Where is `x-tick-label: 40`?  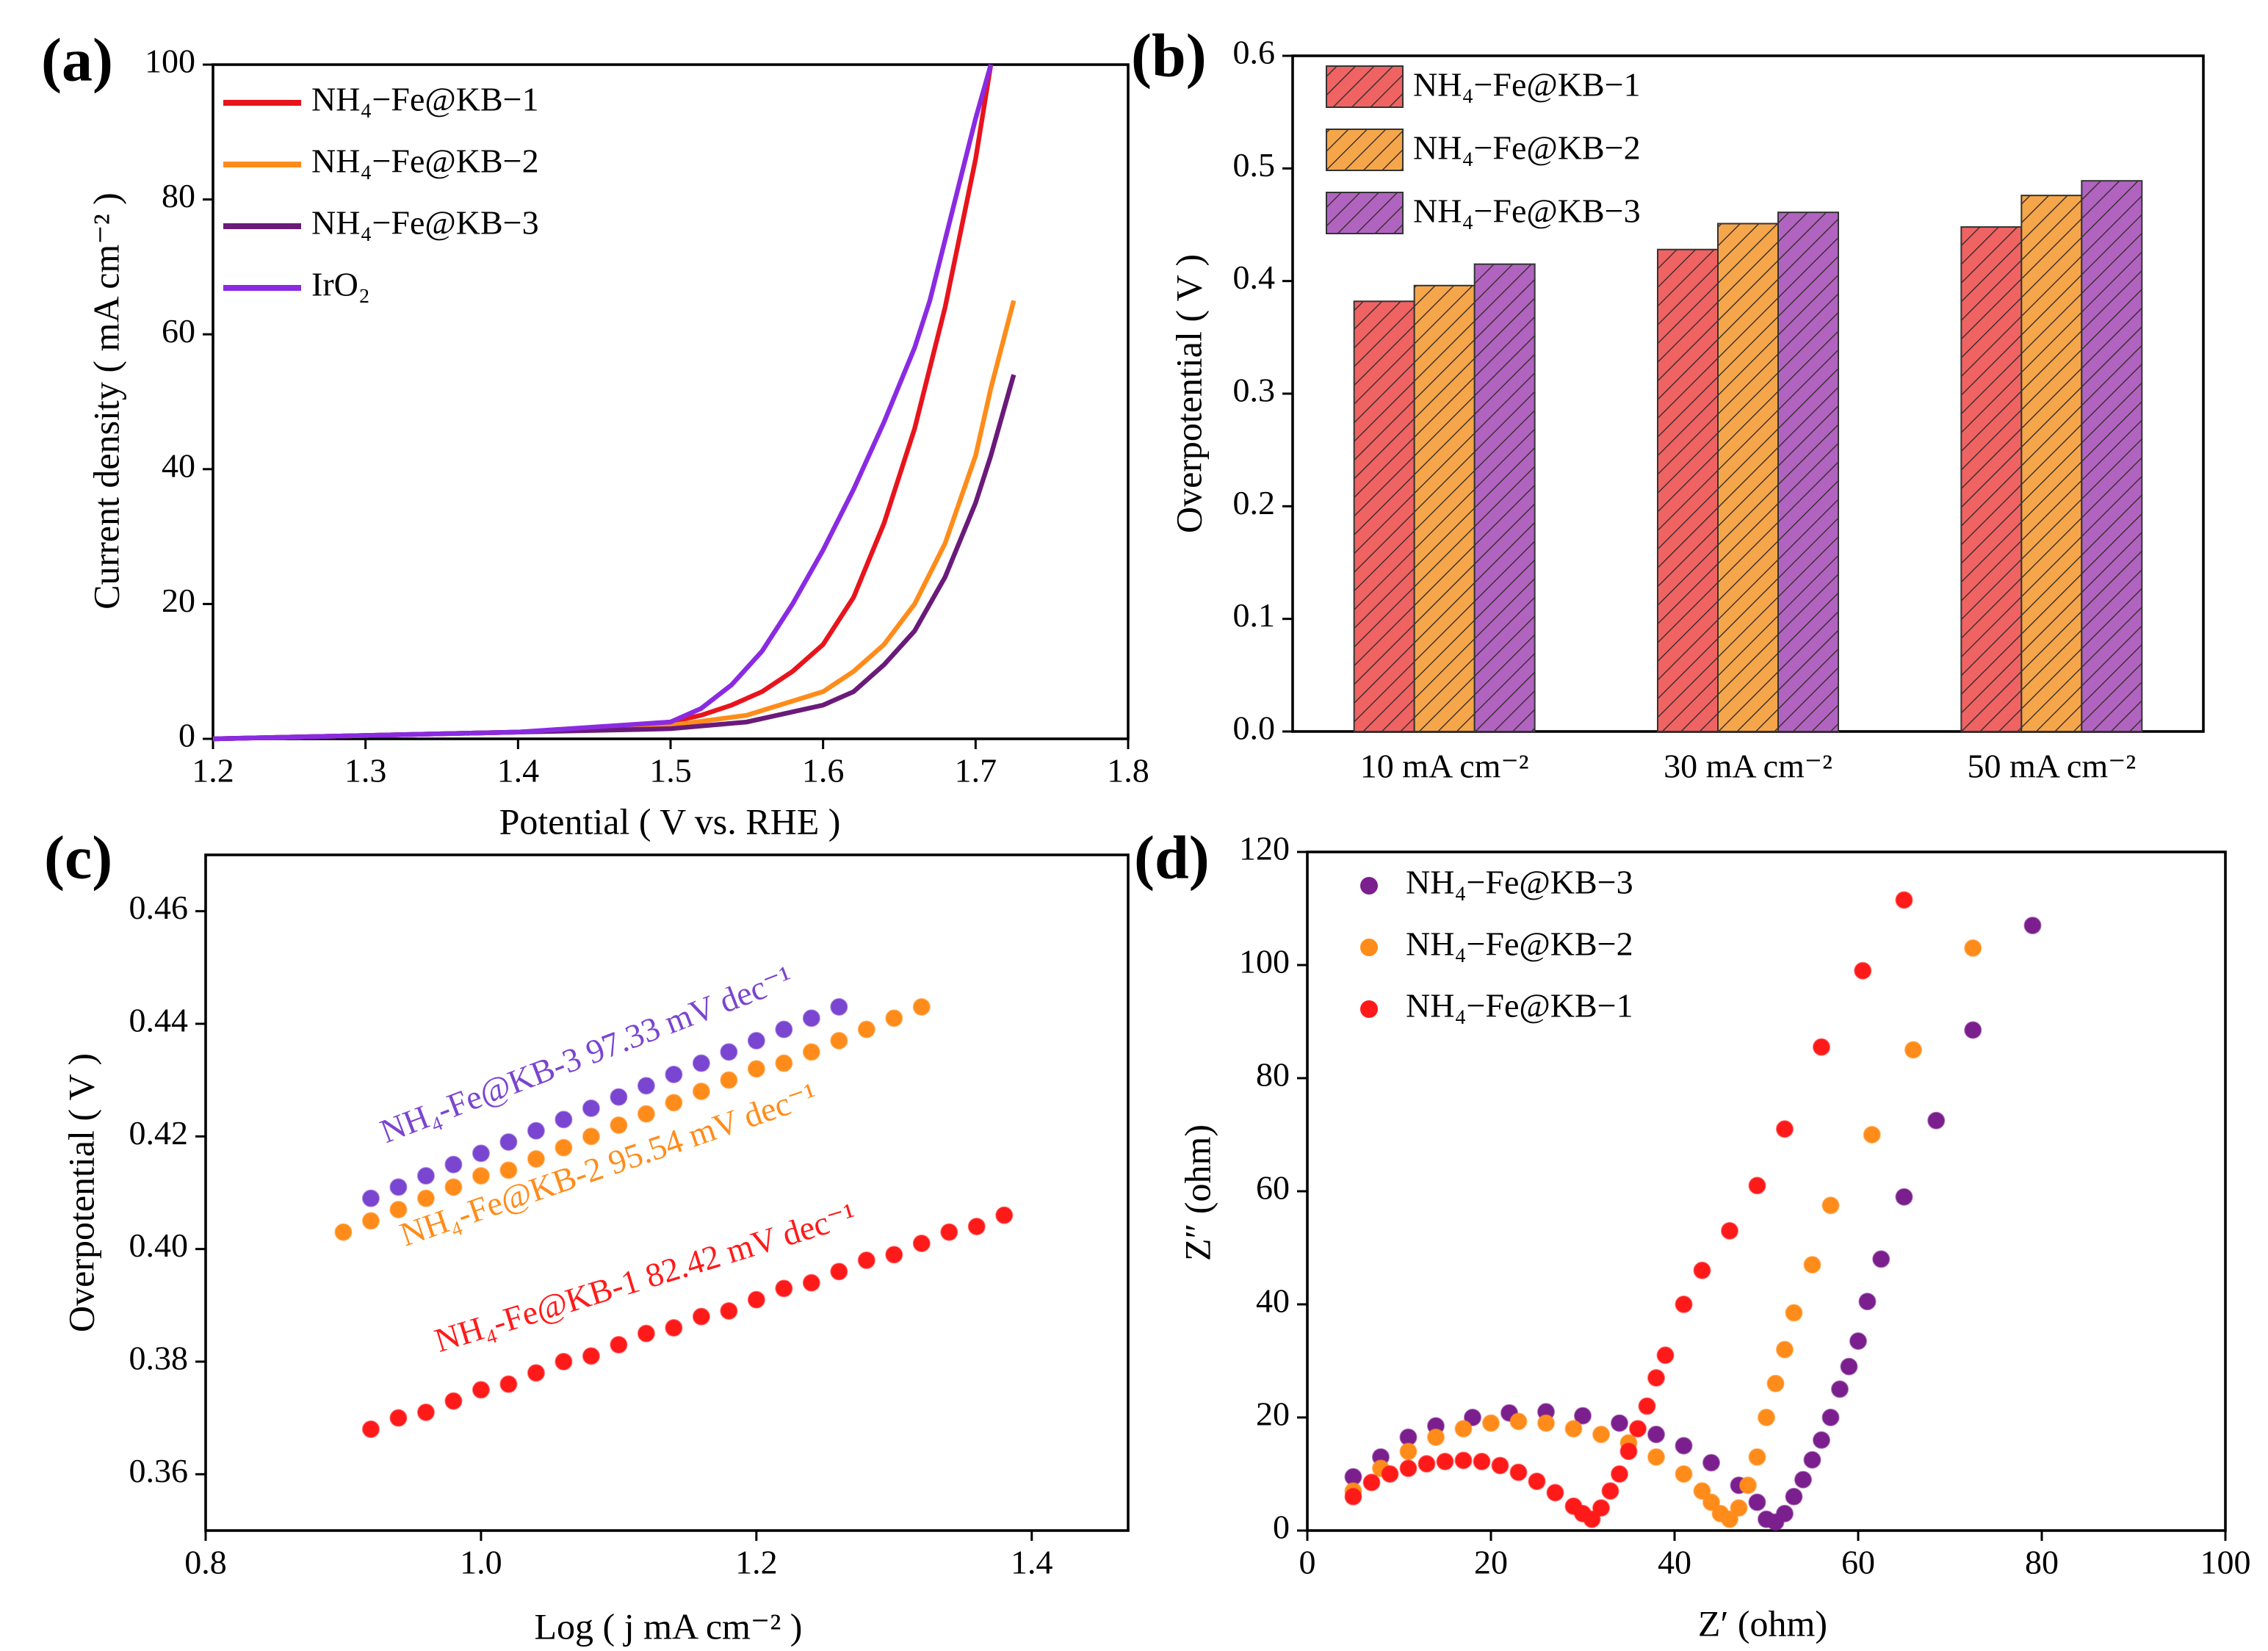
x-tick-label: 40 is located at coordinates (1674, 1562).